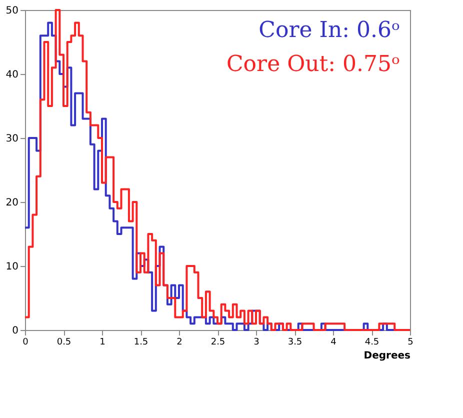 Image resolution: width=463 pixels, height=418 pixels. What do you see at coordinates (387, 356) in the screenshot?
I see `x-axis-title: Degrees` at bounding box center [387, 356].